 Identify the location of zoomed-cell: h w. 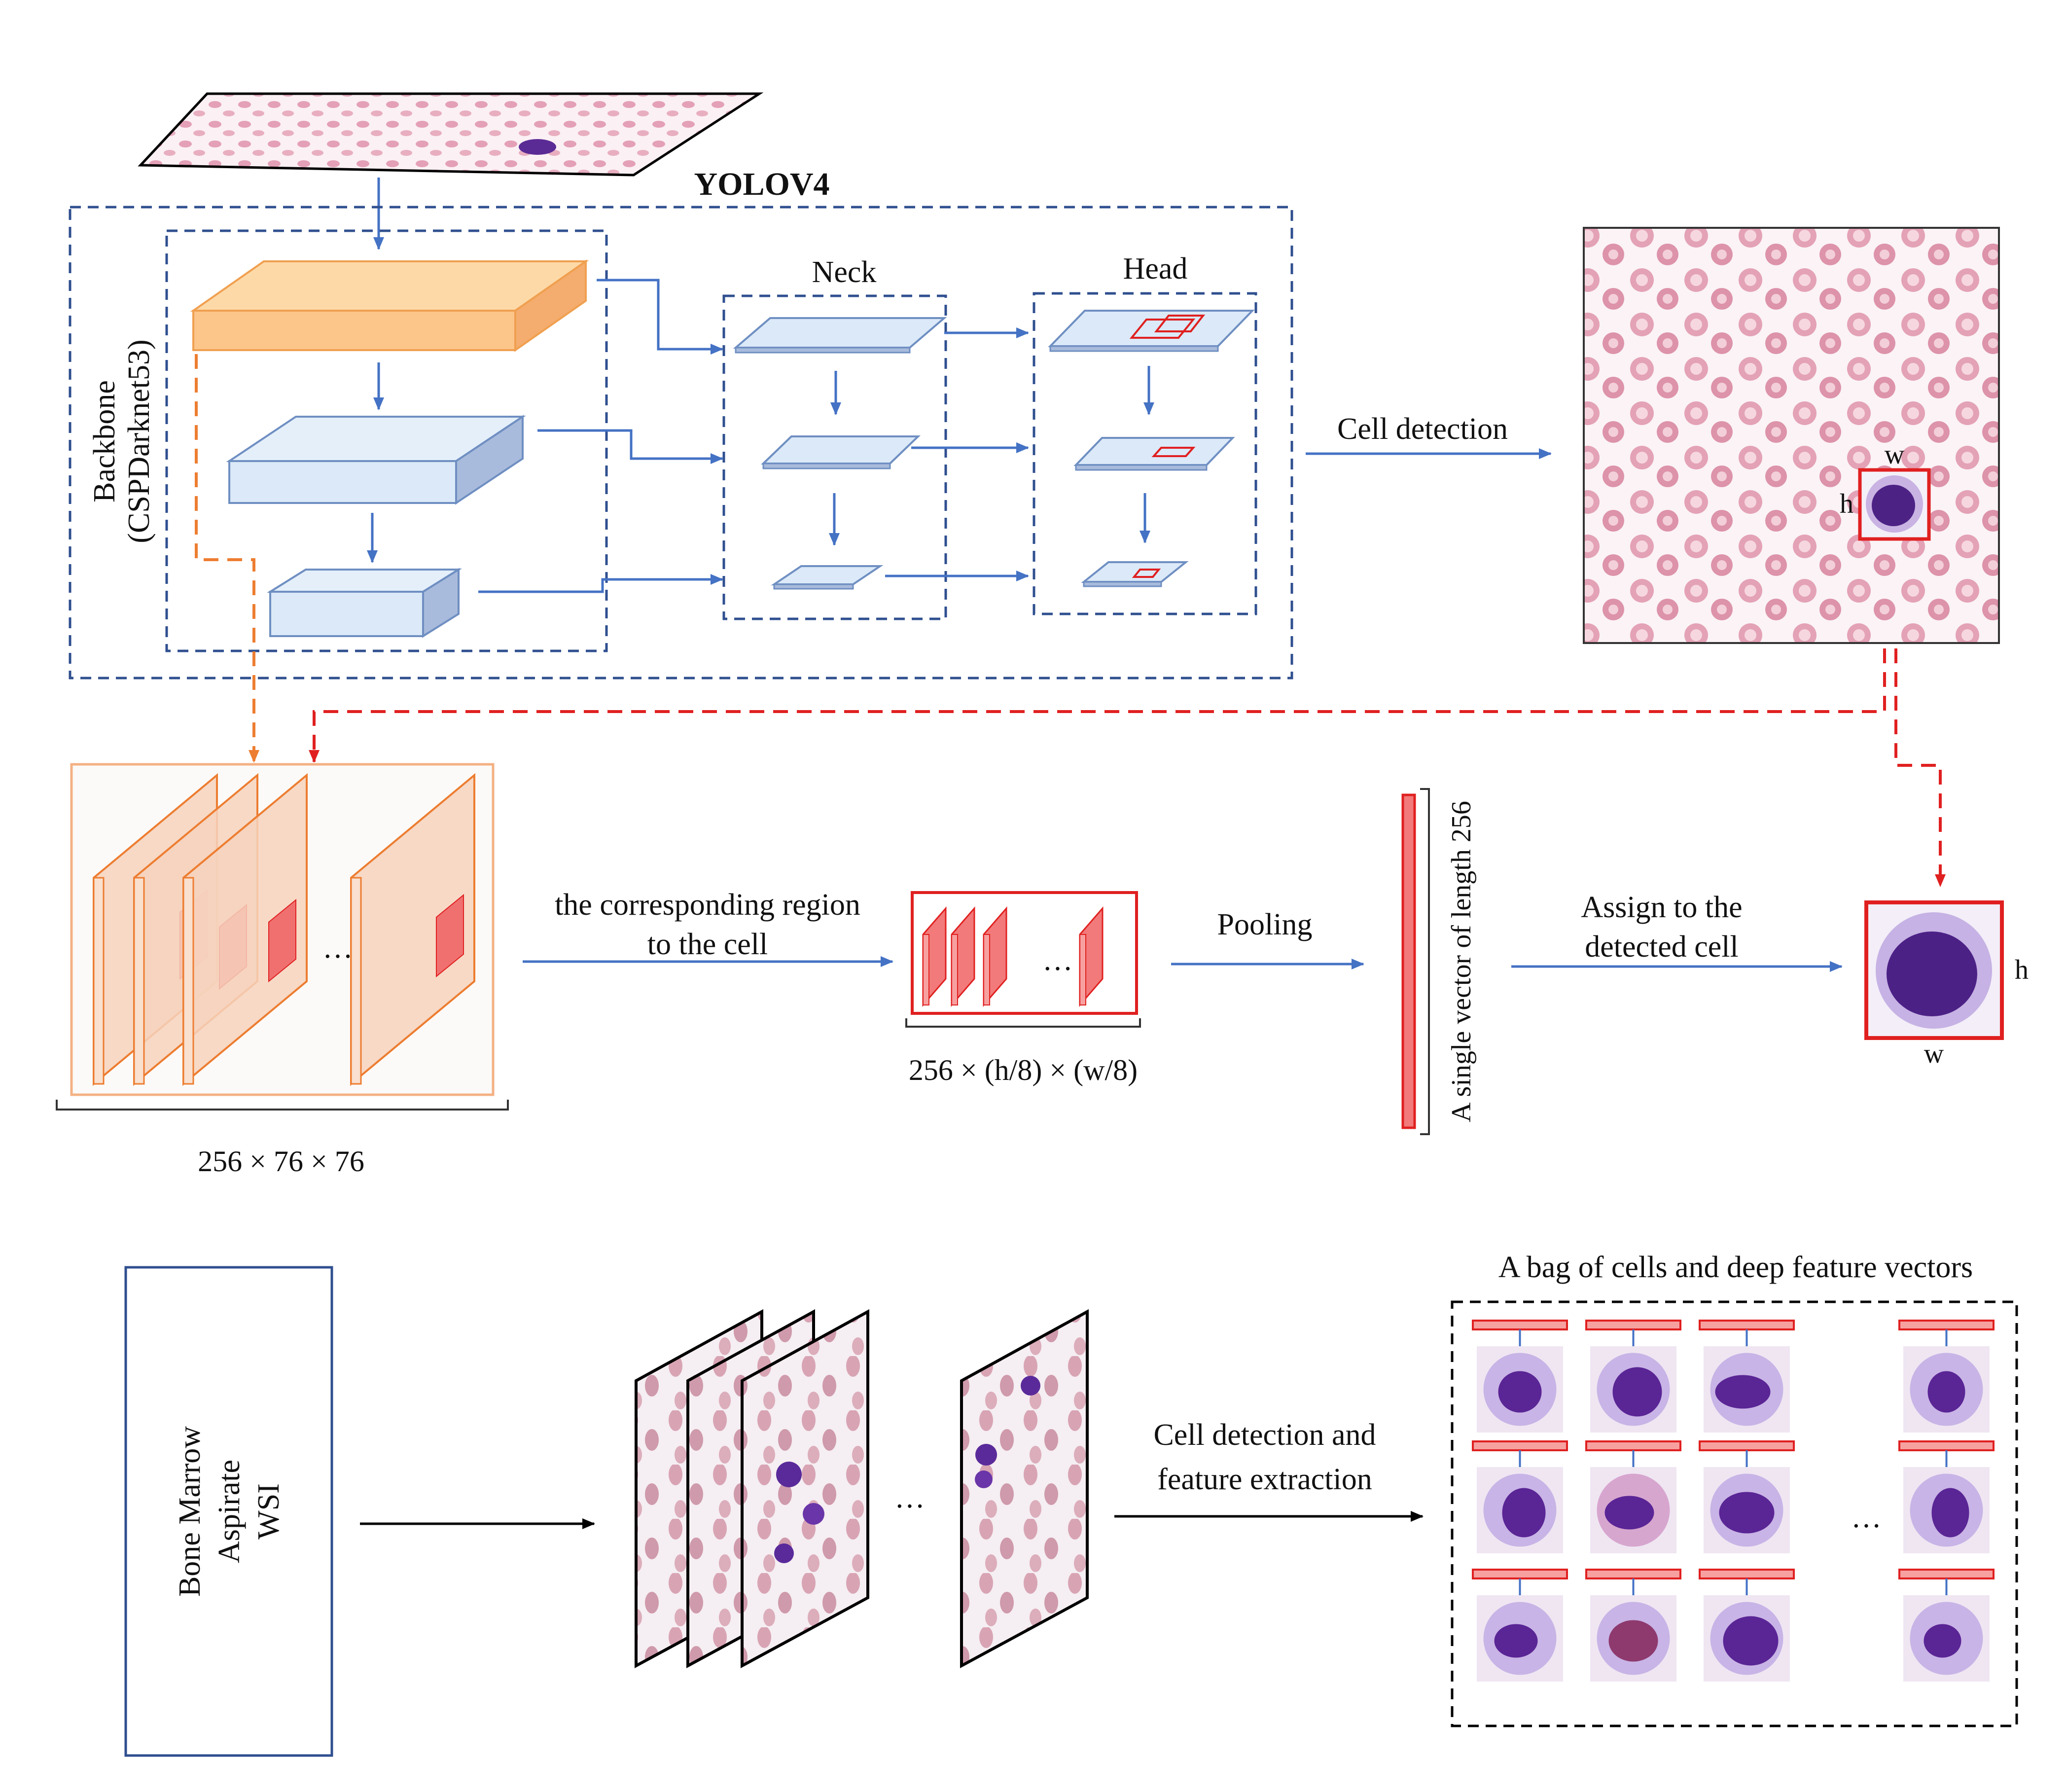
(1947, 984).